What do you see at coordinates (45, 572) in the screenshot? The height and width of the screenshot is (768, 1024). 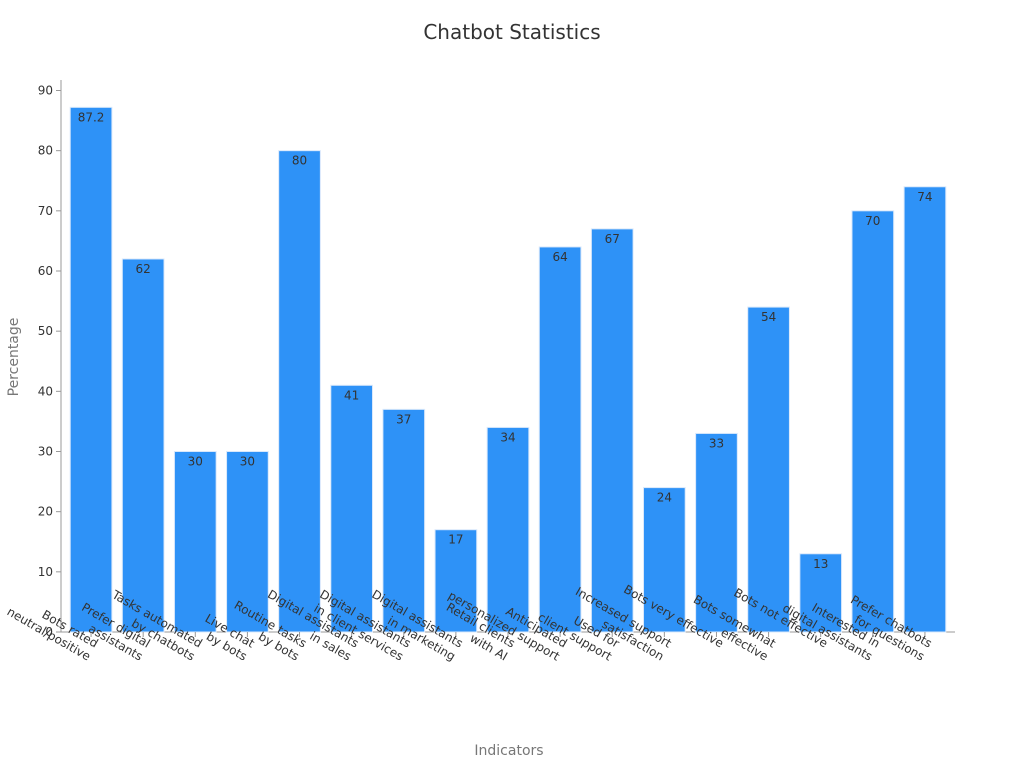 I see `y-tick-label: 10` at bounding box center [45, 572].